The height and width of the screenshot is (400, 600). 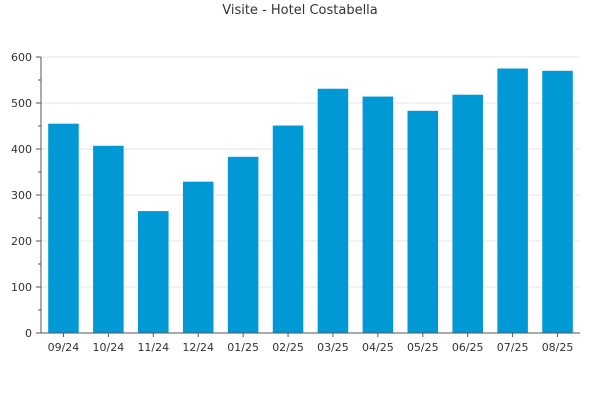 What do you see at coordinates (21, 103) in the screenshot?
I see `y-tick-label: 500` at bounding box center [21, 103].